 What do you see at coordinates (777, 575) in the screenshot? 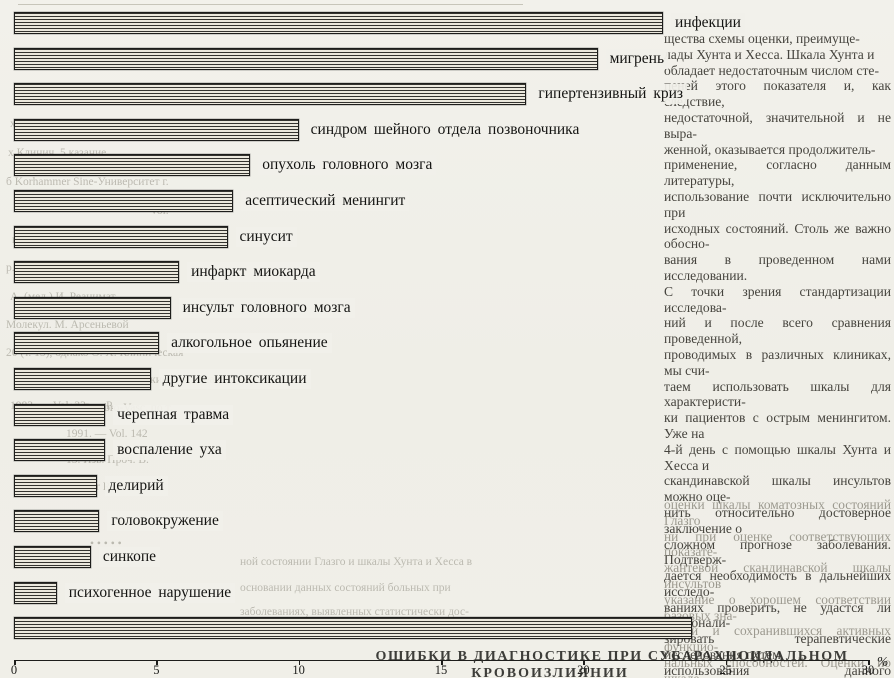
I see `right-column-faint-line: жантевой скандинавской шкалы инсультов` at bounding box center [777, 575].